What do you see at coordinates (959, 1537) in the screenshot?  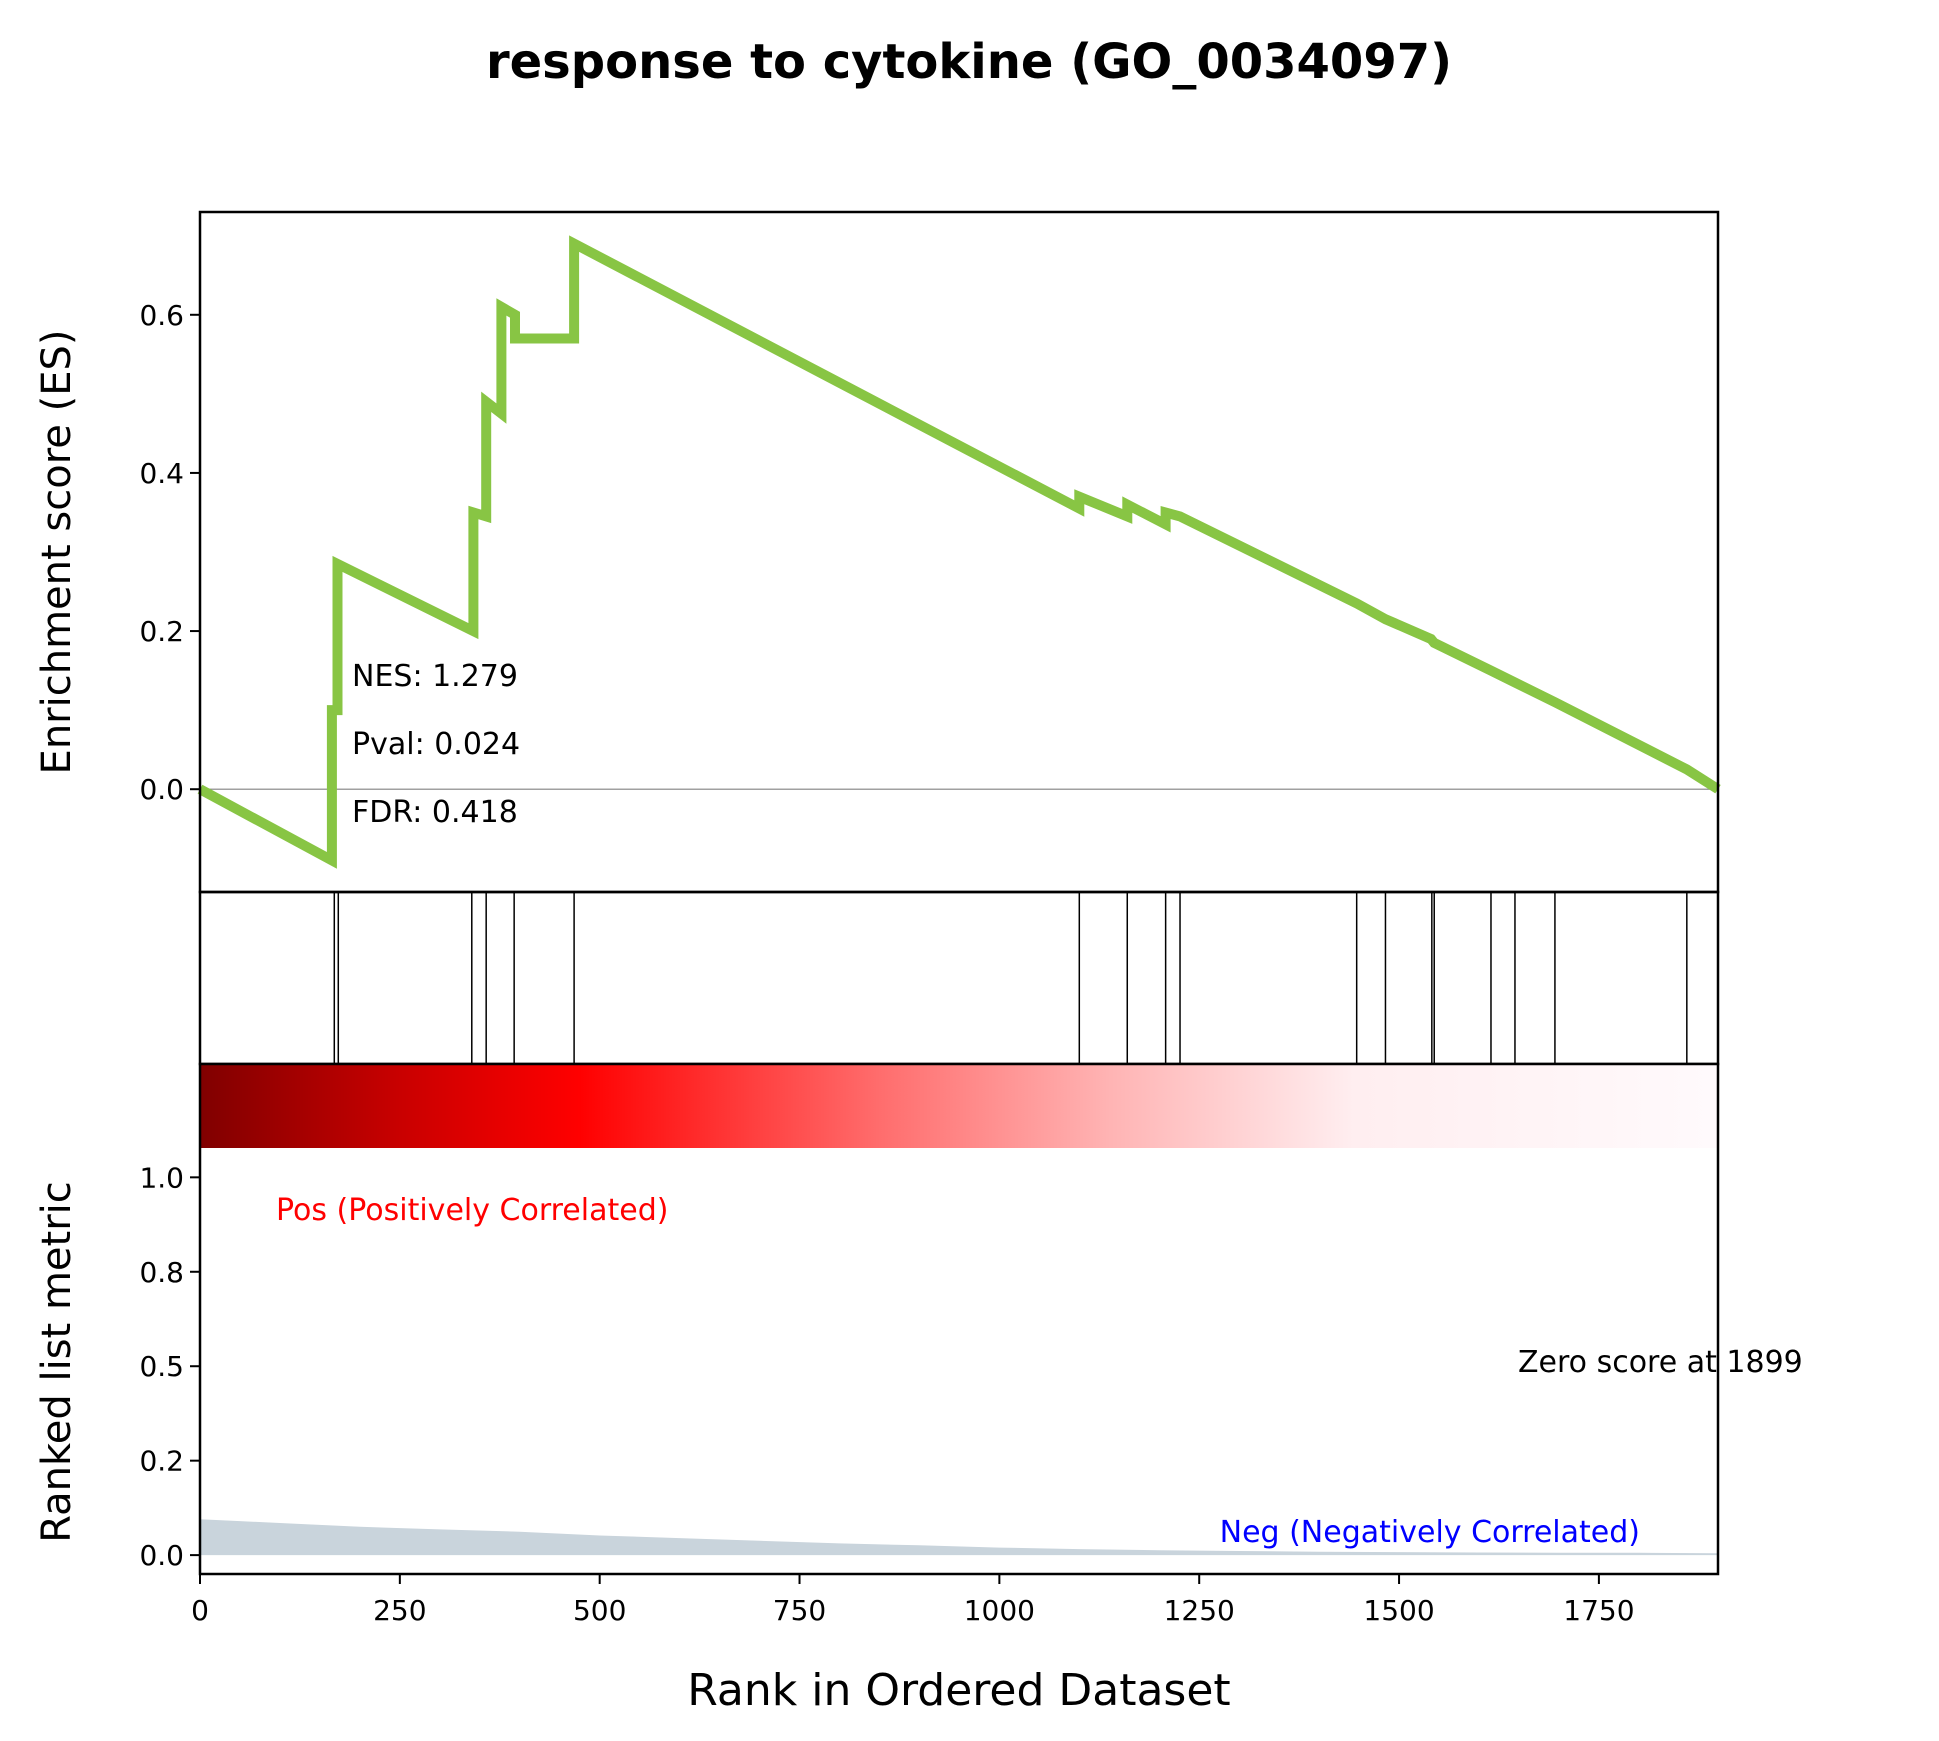 I see `ranked-metric-area` at bounding box center [959, 1537].